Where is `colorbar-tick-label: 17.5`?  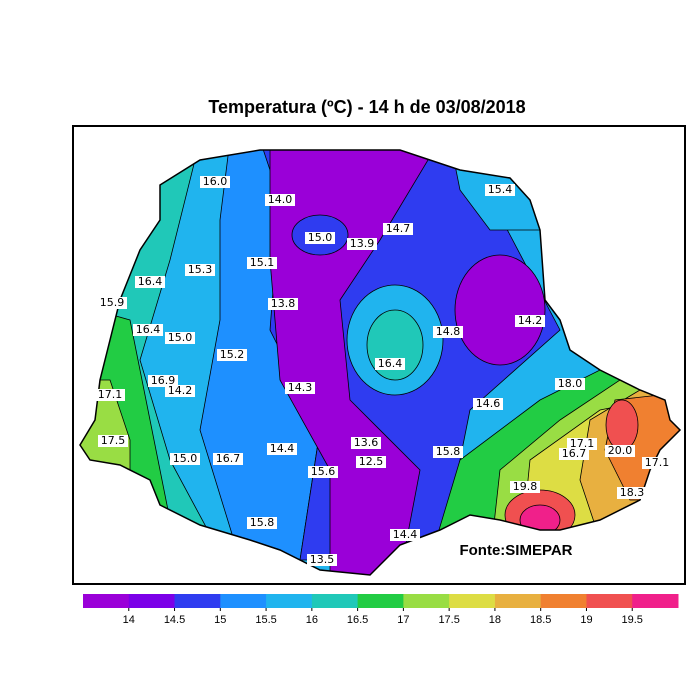 colorbar-tick-label: 17.5 is located at coordinates (448, 620).